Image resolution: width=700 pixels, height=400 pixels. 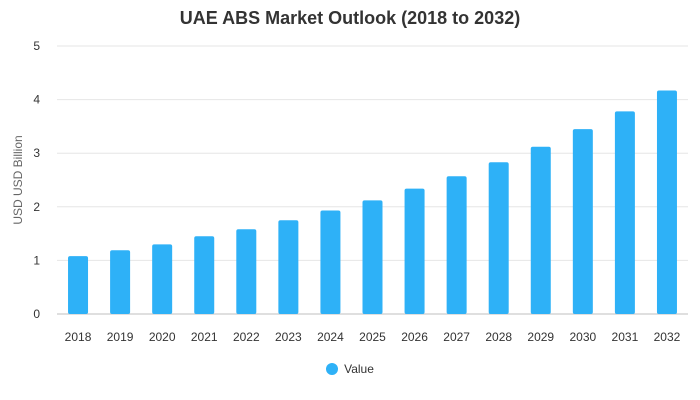 I want to click on x-tick-label: 2020, so click(x=162, y=337).